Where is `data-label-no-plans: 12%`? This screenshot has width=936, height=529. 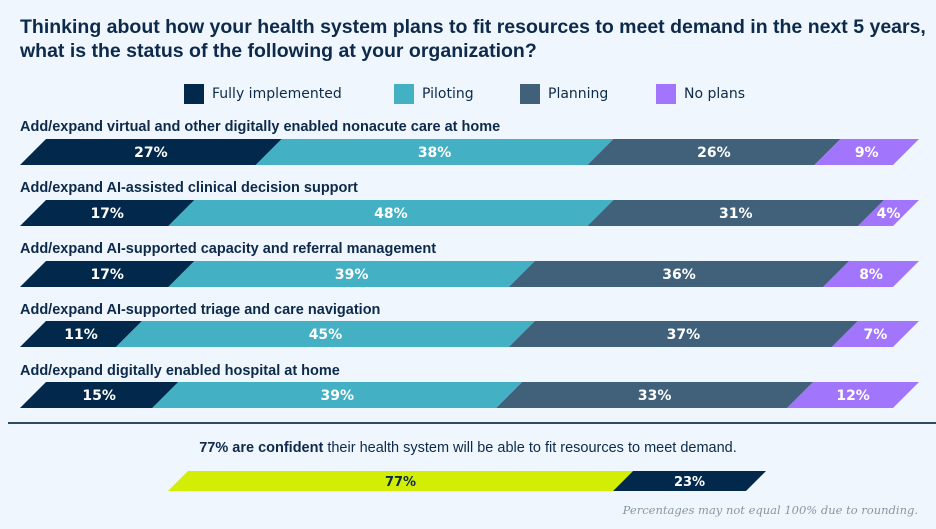
data-label-no-plans: 12% is located at coordinates (853, 396).